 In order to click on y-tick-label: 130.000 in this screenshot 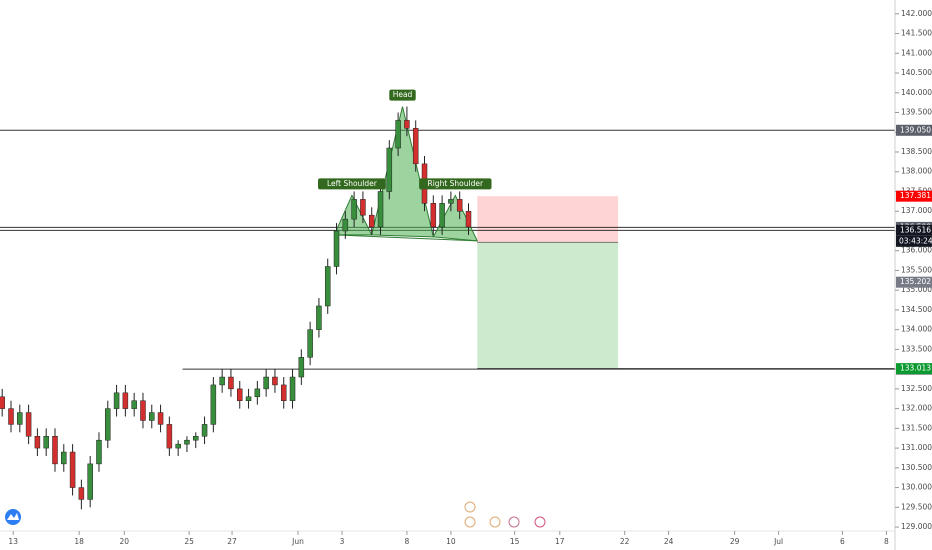, I will do `click(916, 487)`.